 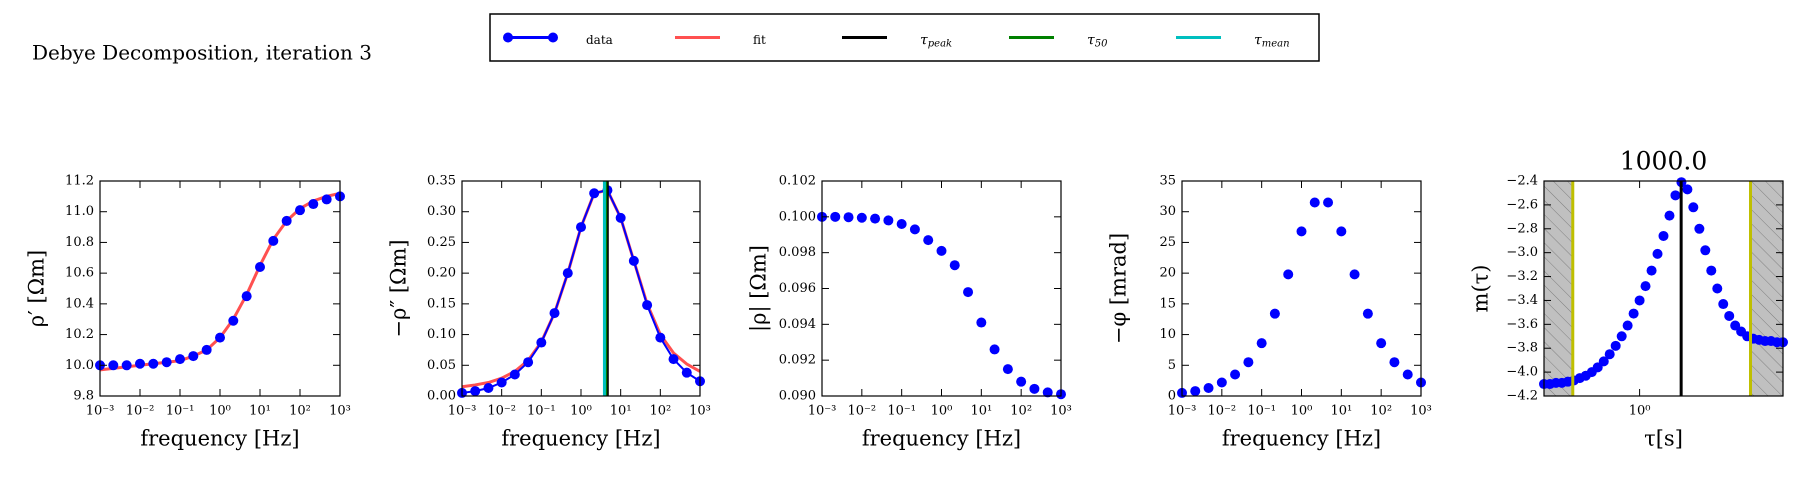 What do you see at coordinates (700, 411) in the screenshot?
I see `x-tick-label: 10³` at bounding box center [700, 411].